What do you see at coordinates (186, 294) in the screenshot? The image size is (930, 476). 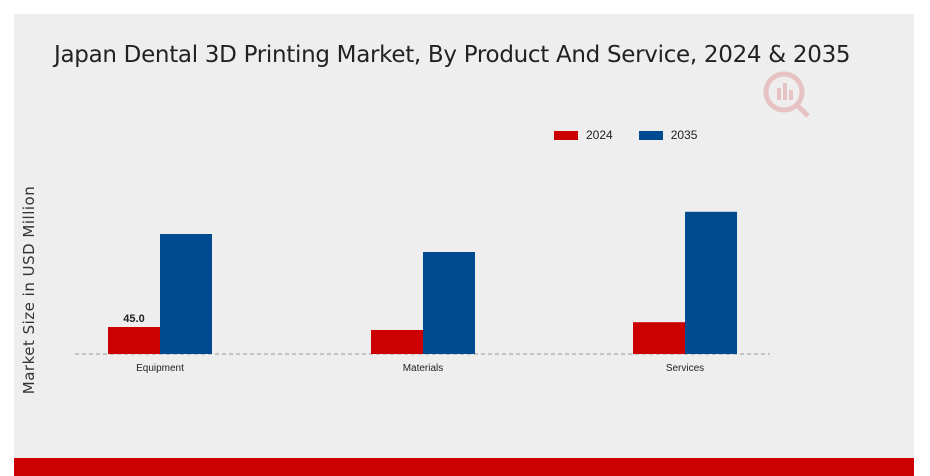 I see `bar-equipment-2035` at bounding box center [186, 294].